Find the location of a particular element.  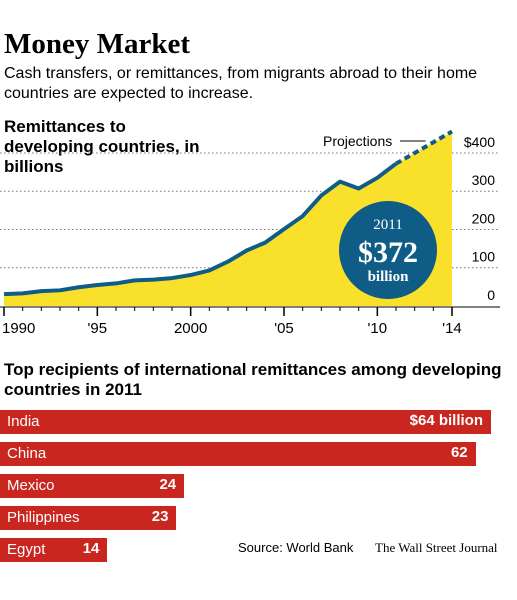

callout-year: 2011 is located at coordinates (387, 225).